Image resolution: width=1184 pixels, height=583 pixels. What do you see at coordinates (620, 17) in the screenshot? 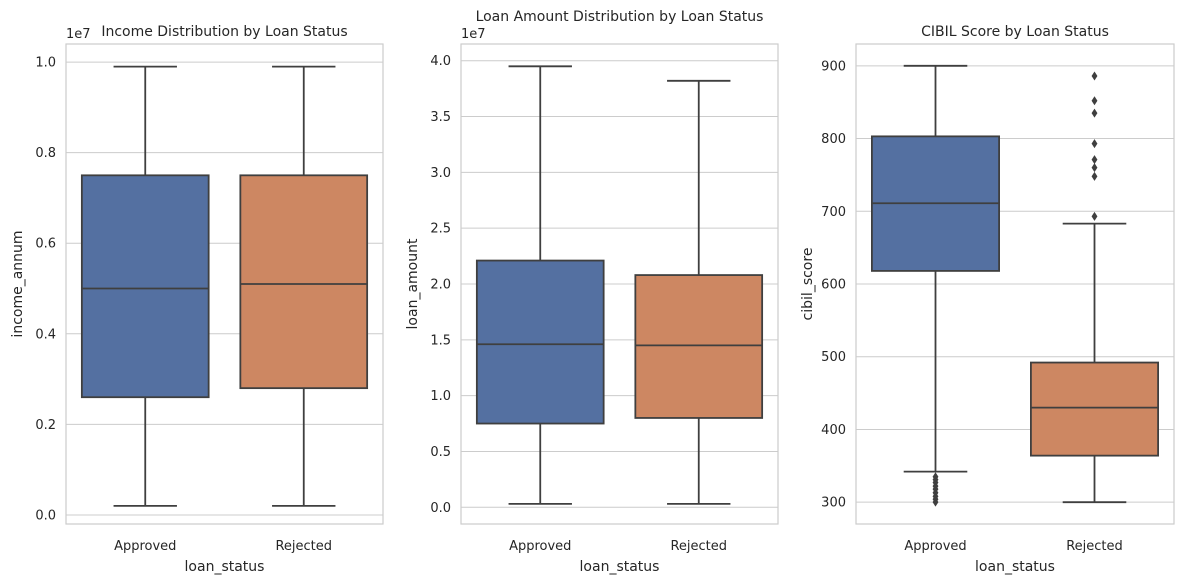
I see `chart-title: Loan Amount Distribution by Loan Status` at bounding box center [620, 17].